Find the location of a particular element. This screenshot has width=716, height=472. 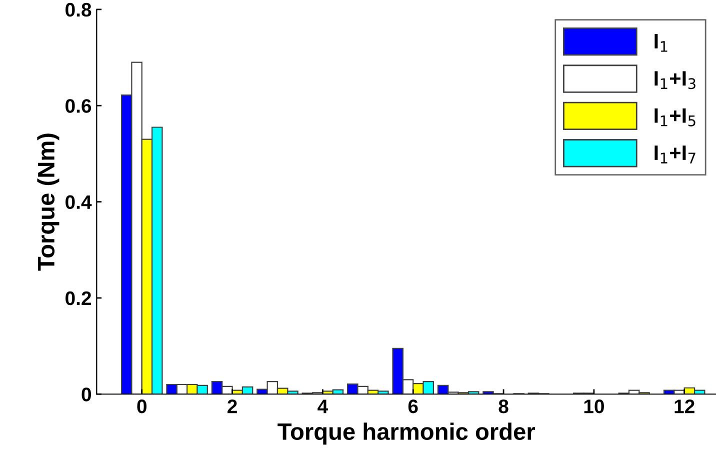

y-tick-label: 0 is located at coordinates (87, 395).